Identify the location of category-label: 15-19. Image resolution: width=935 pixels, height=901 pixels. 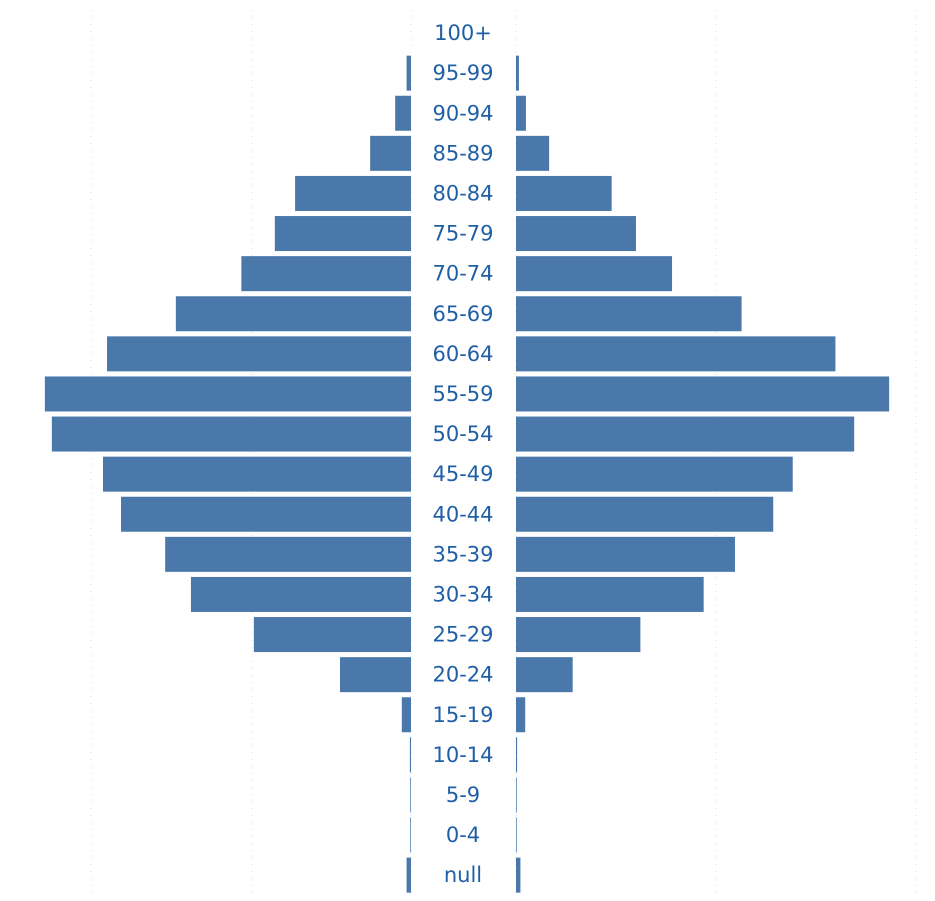
(462, 715).